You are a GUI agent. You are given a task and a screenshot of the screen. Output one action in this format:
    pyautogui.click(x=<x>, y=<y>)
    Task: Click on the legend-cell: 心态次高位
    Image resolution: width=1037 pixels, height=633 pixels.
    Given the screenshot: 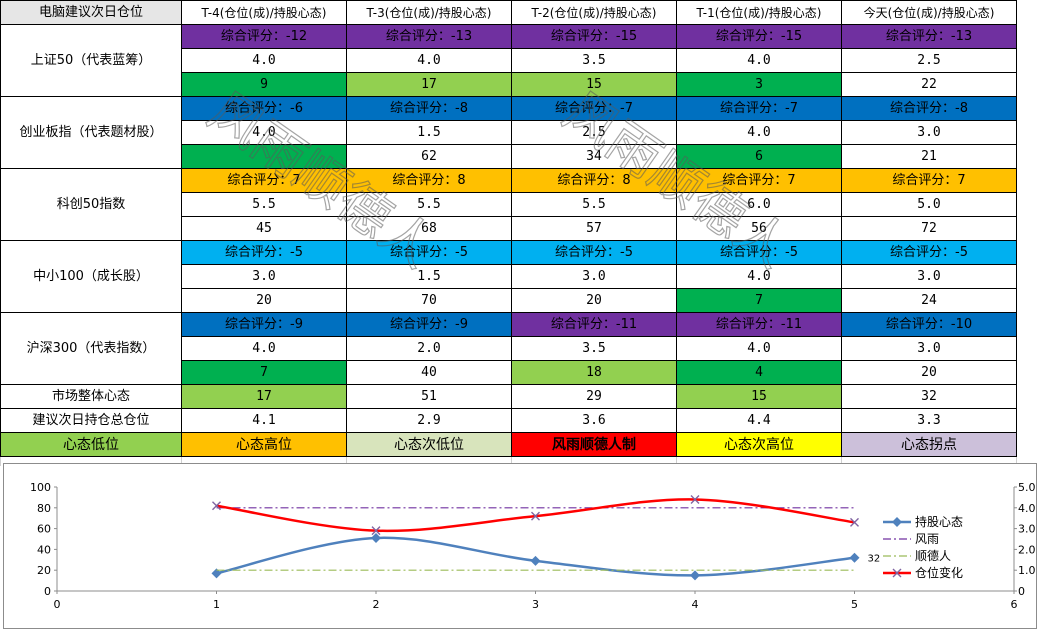 What is the action you would take?
    pyautogui.click(x=759, y=444)
    